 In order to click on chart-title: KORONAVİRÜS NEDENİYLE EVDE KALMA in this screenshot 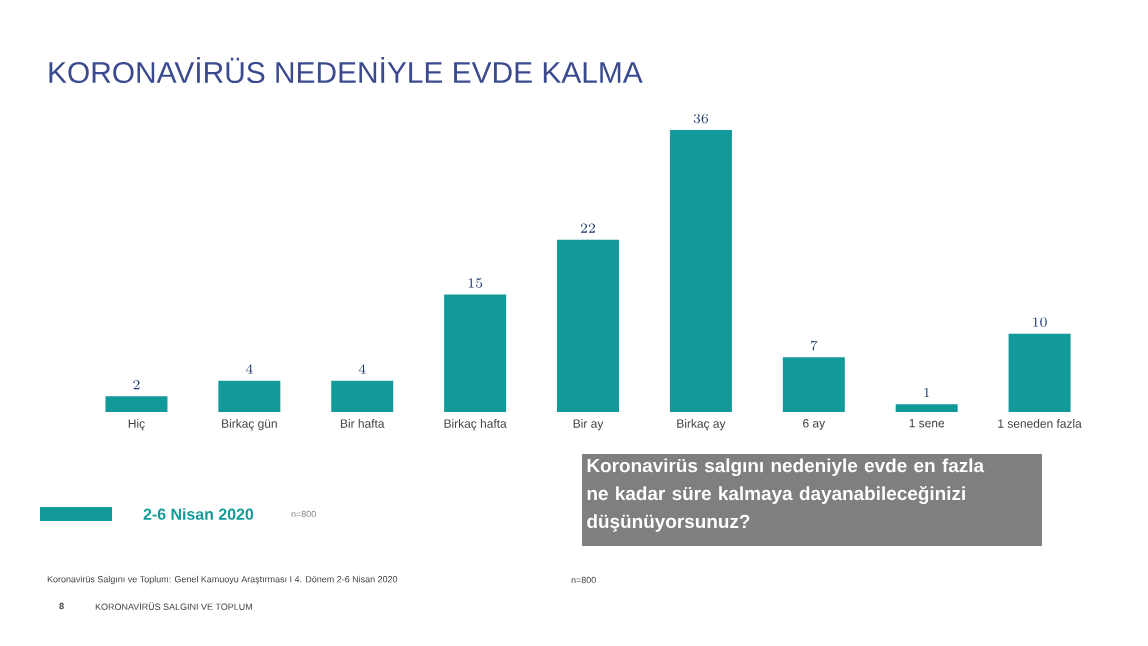, I will do `click(346, 70)`.